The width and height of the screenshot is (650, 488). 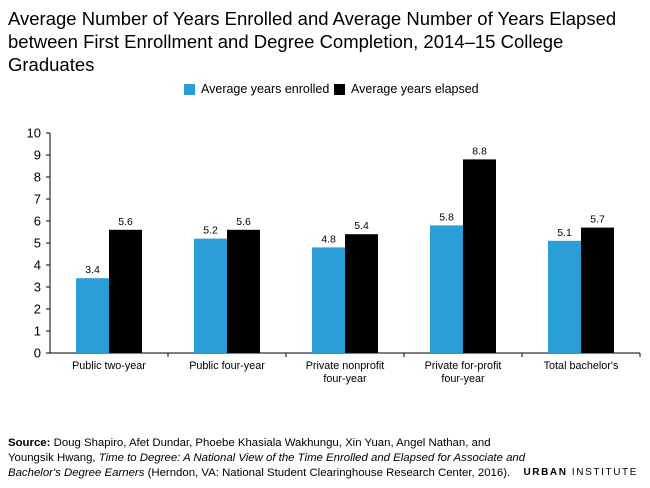 I want to click on legend-label-enrolled: Average years enrolled, so click(x=265, y=89).